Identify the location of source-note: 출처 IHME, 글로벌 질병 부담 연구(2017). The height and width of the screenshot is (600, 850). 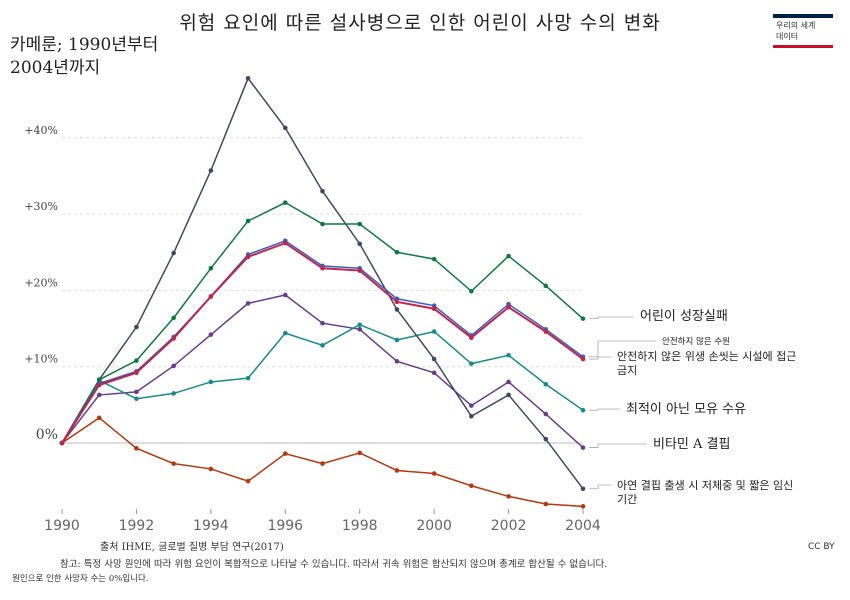
(192, 547).